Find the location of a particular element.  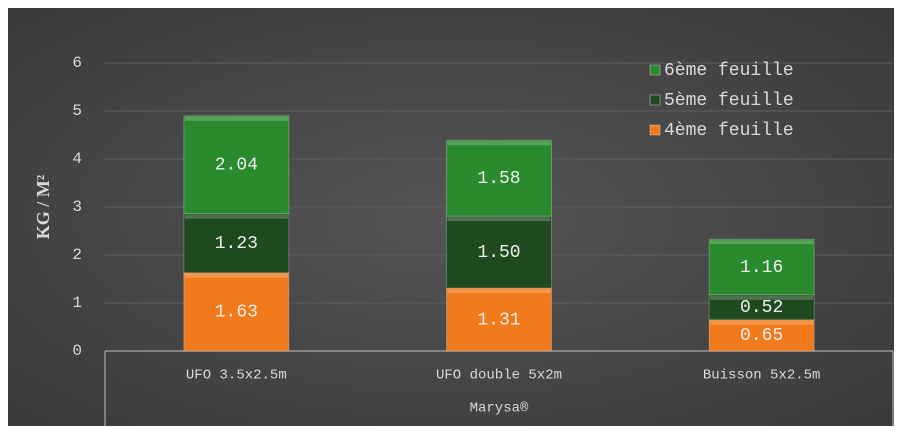

y-tick-label: 1 is located at coordinates (77, 303).